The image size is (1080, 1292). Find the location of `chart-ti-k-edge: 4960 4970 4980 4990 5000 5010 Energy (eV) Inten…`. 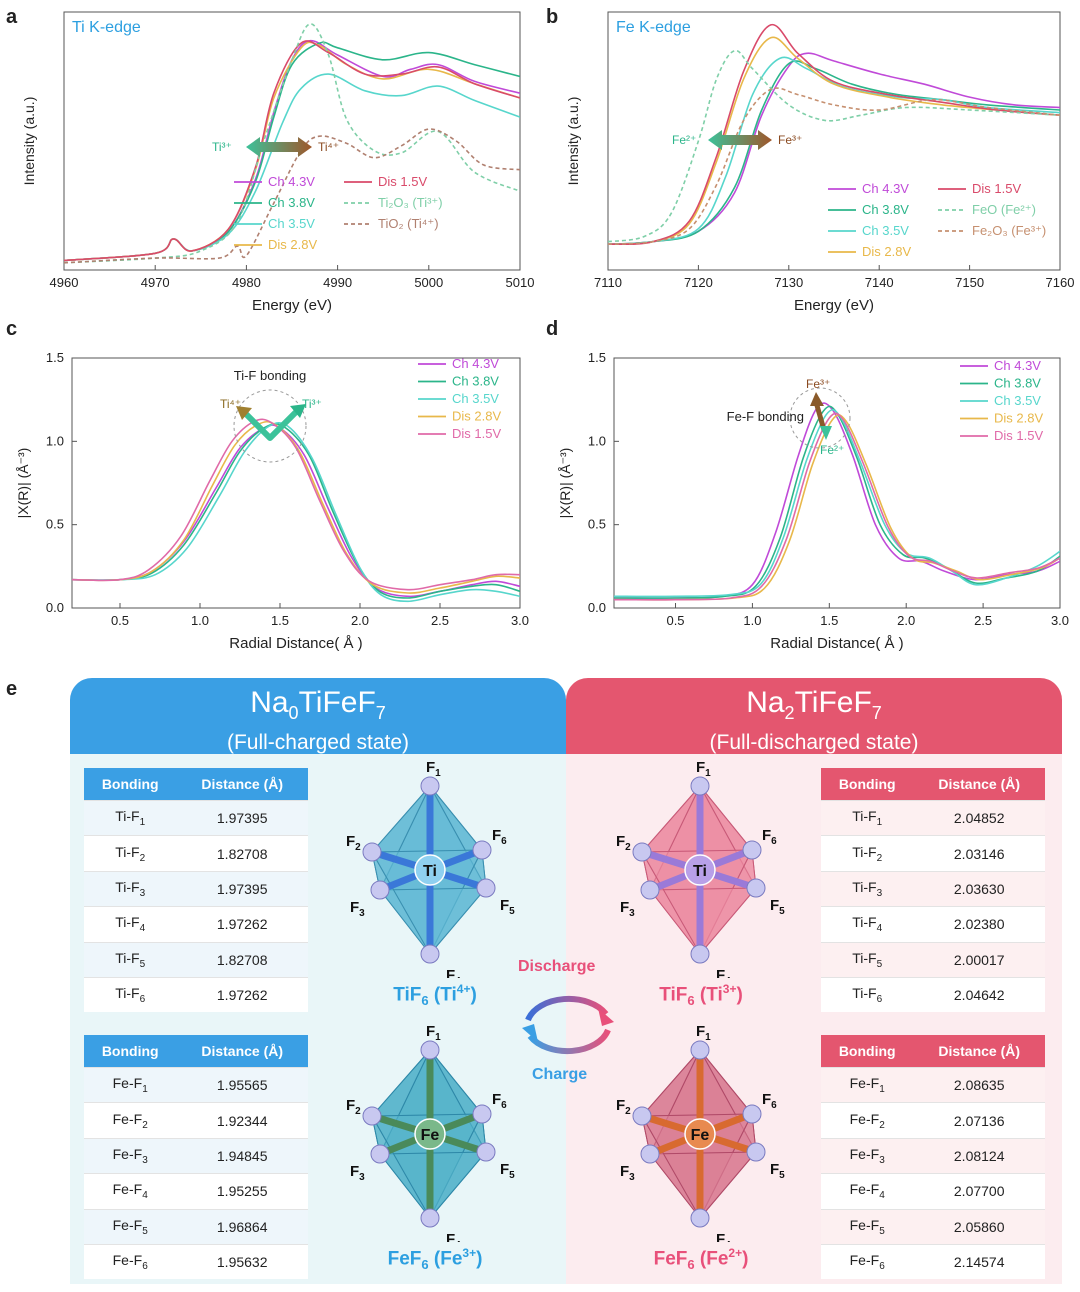

chart-ti-k-edge: 4960 4970 4980 4990 5000 5010 Energy (eV) Inten… is located at coordinates (277, 162).